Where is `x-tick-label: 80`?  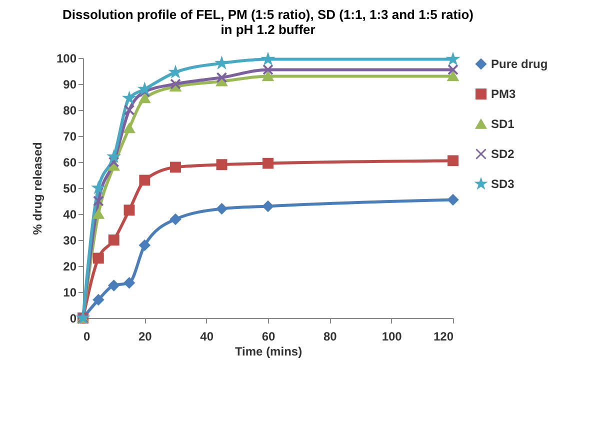 x-tick-label: 80 is located at coordinates (330, 337).